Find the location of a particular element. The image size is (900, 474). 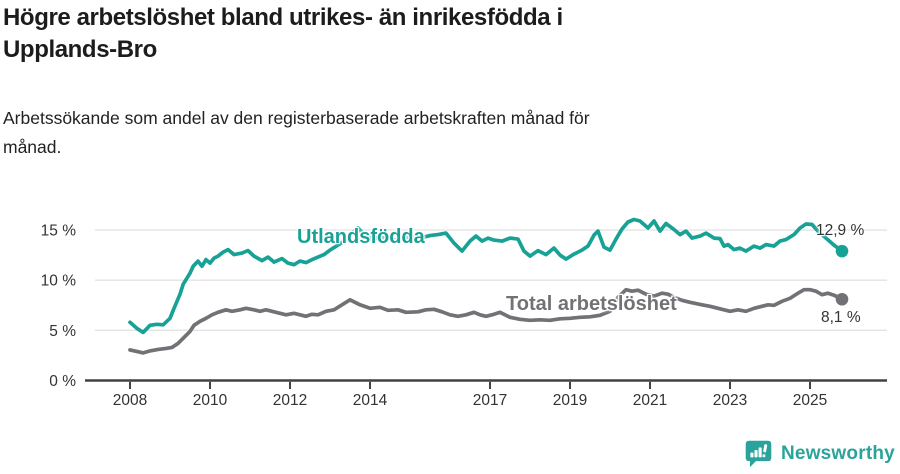

end-value-label-utlandsfodda: 12,9 % is located at coordinates (840, 230).